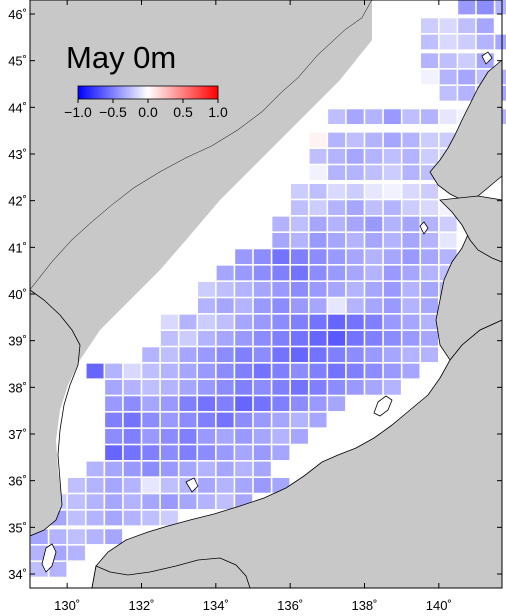 This screenshot has width=506, height=616. Describe the element at coordinates (374, 191) in the screenshot. I see `grid-cell-r10-c4` at that location.